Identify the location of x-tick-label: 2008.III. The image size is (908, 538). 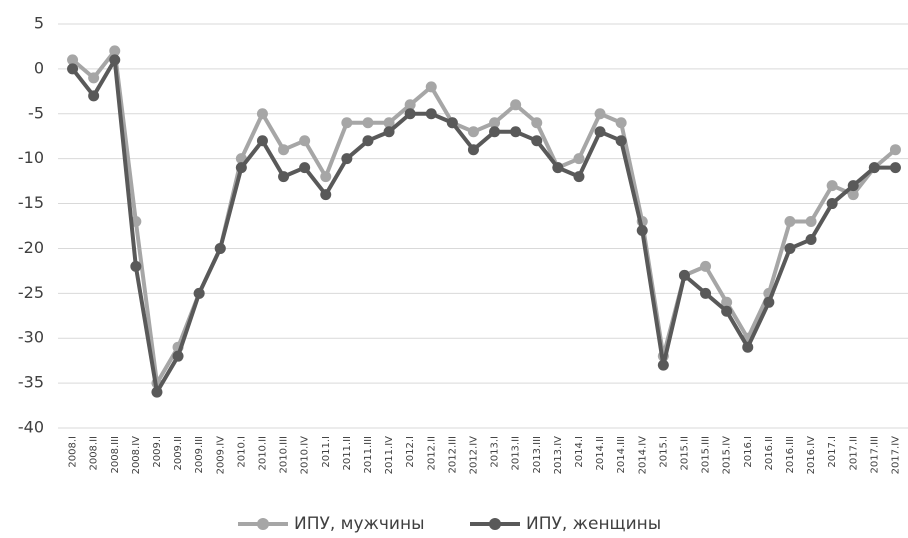
(115, 454).